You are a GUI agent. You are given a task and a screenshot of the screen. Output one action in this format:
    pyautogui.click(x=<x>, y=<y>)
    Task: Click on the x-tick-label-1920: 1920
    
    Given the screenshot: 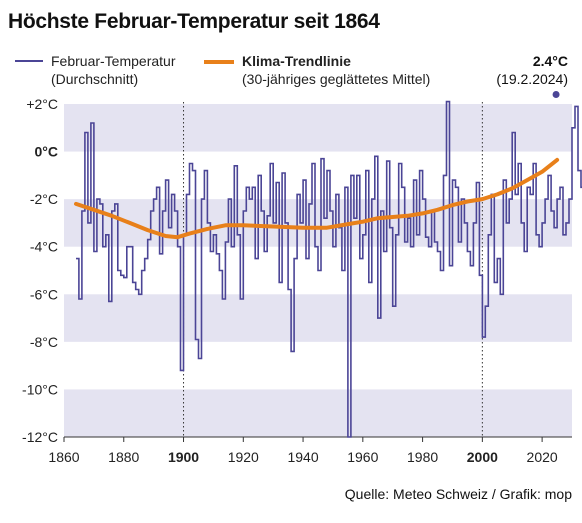 What is the action you would take?
    pyautogui.click(x=243, y=457)
    